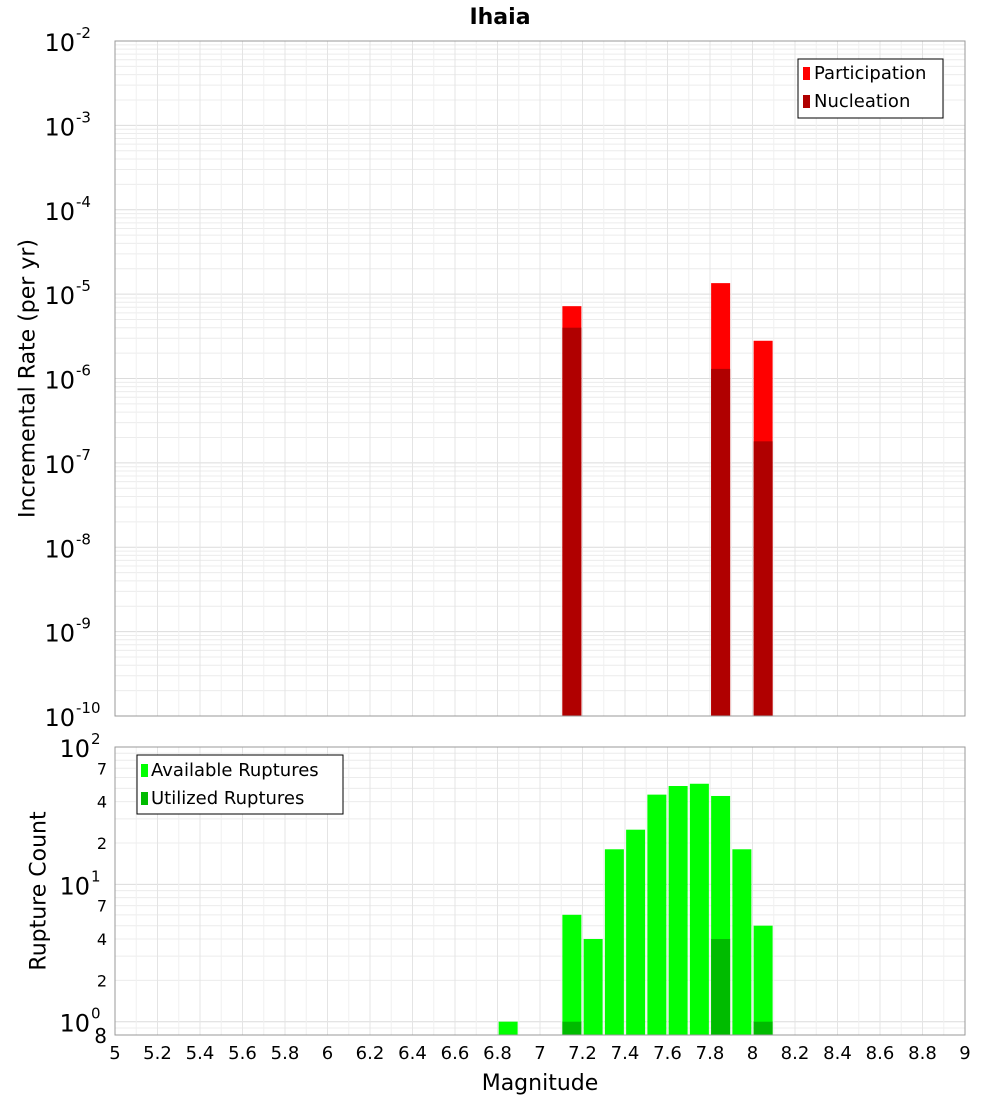 This screenshot has width=1000, height=1100. Describe the element at coordinates (83, 455) in the screenshot. I see `y-tick-exponent: -7` at that location.